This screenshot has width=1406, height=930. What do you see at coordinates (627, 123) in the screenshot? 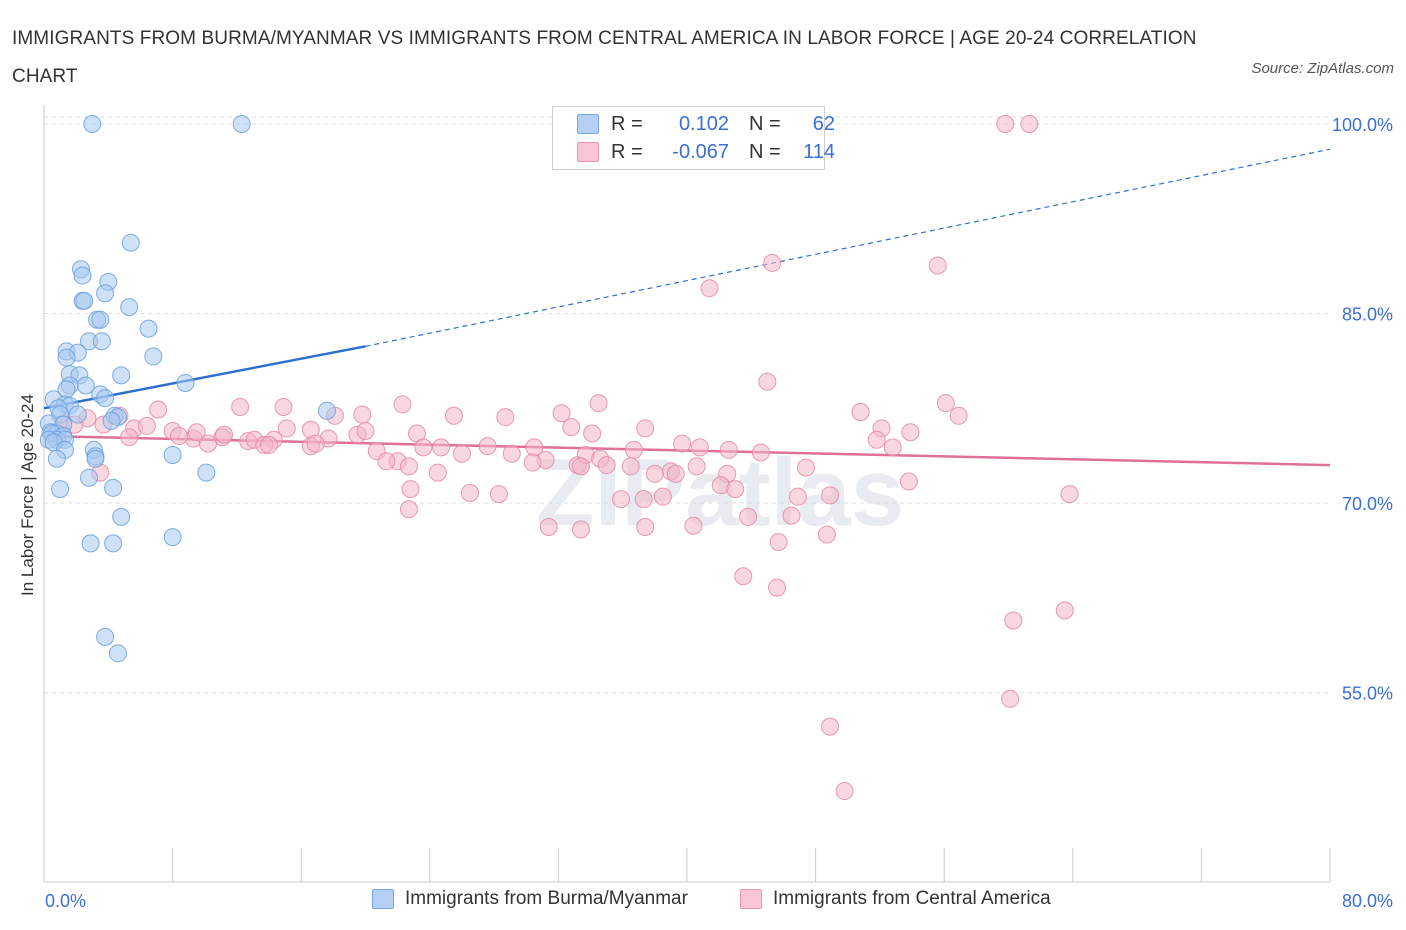
I see `r-label: R =` at bounding box center [627, 123].